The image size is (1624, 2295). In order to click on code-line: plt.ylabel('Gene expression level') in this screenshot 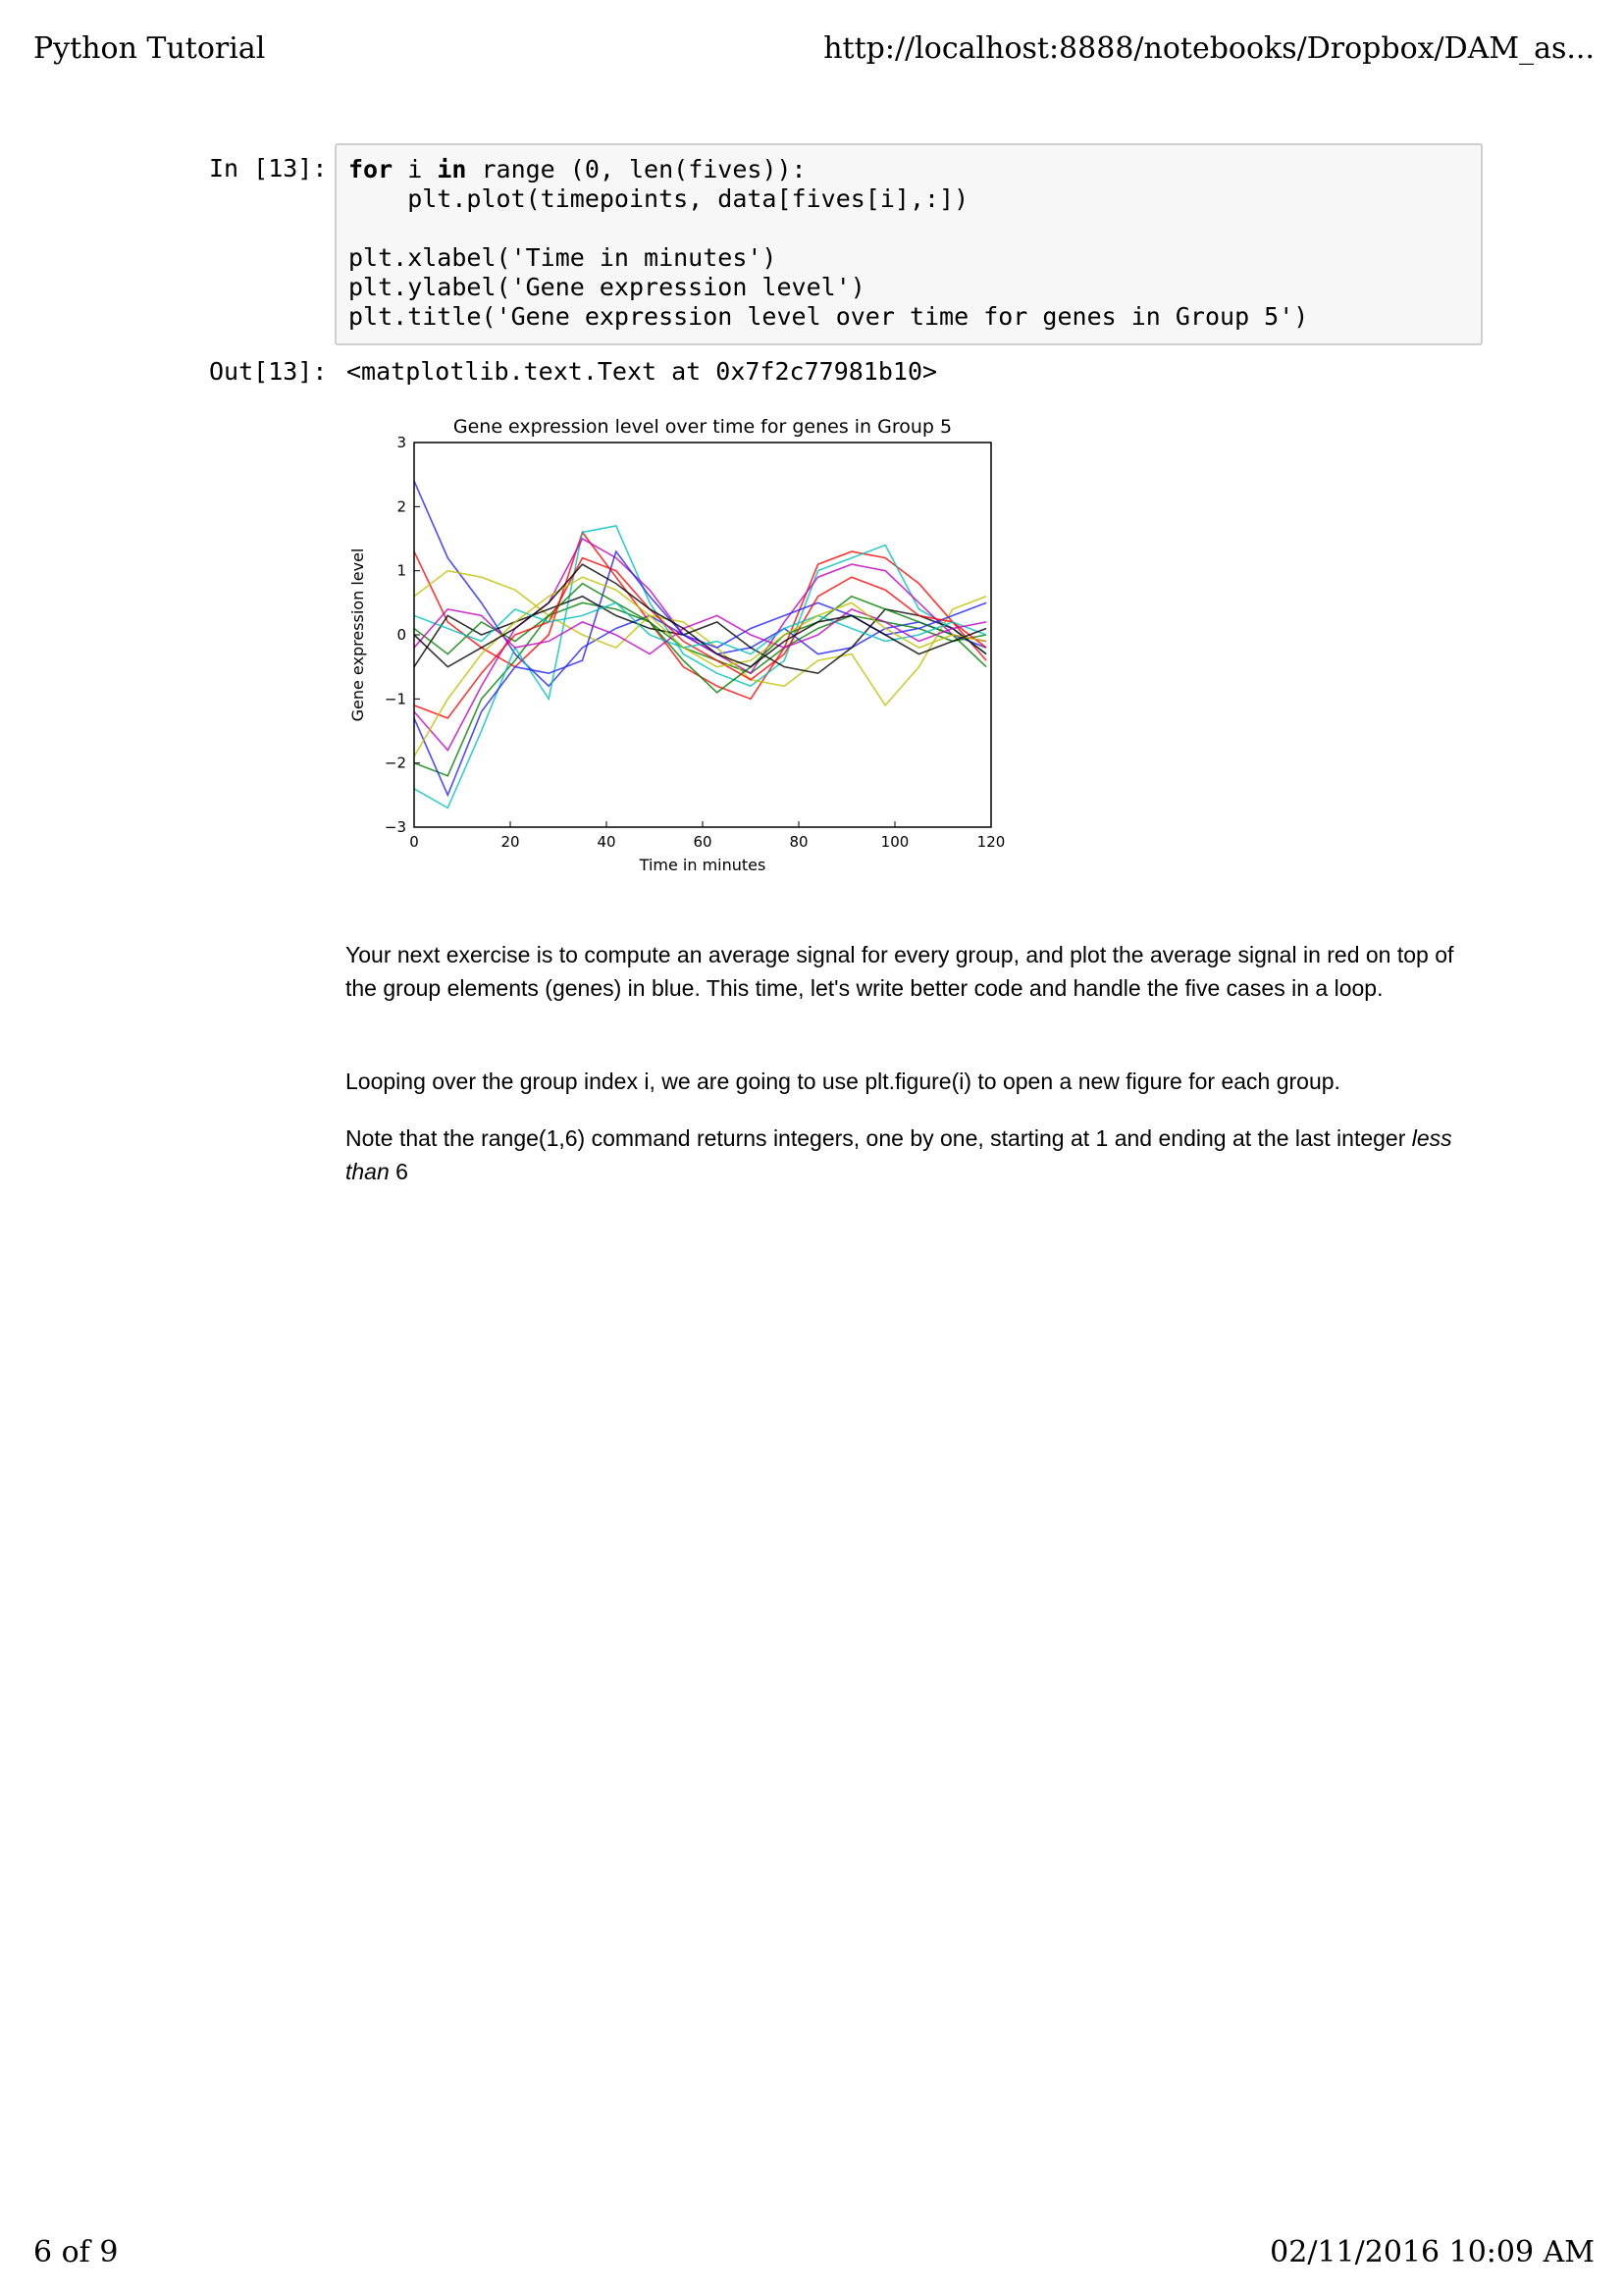, I will do `click(606, 287)`.